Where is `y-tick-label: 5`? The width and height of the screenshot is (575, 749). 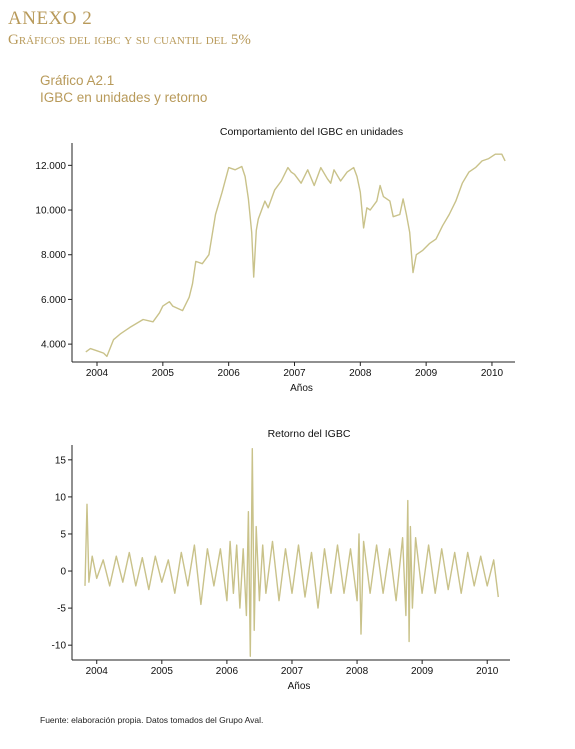
y-tick-label: 5 is located at coordinates (63, 534).